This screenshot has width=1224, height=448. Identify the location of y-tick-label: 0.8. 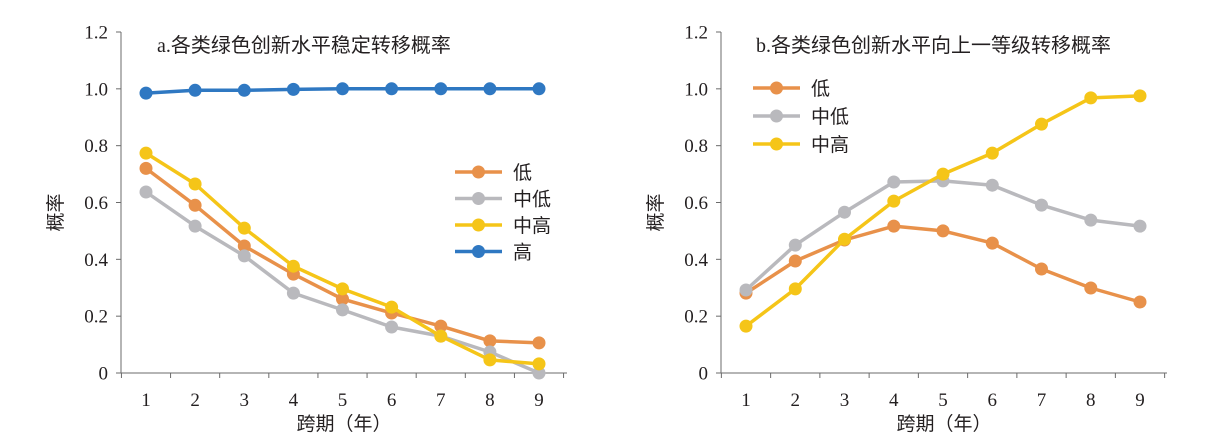
(696, 146).